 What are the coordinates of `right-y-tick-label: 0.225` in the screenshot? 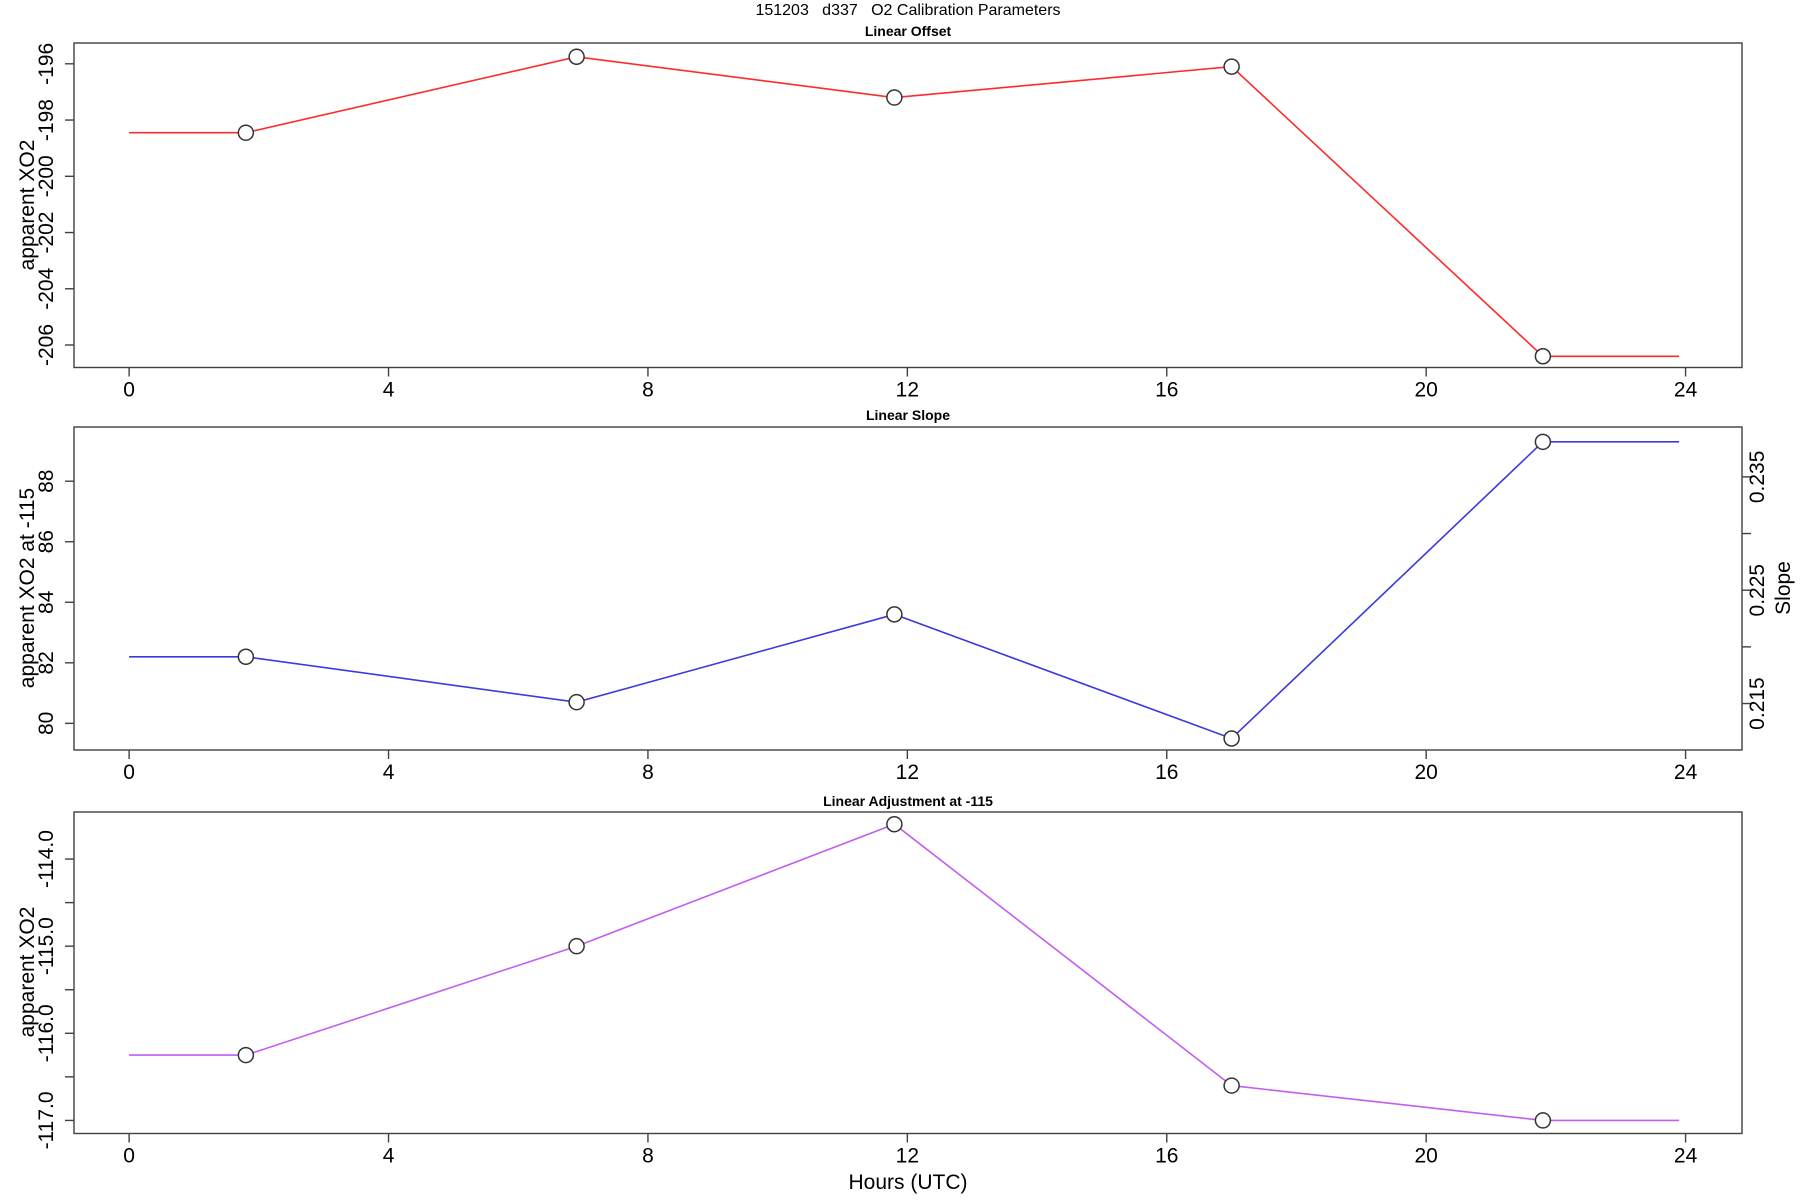 It's located at (1757, 590).